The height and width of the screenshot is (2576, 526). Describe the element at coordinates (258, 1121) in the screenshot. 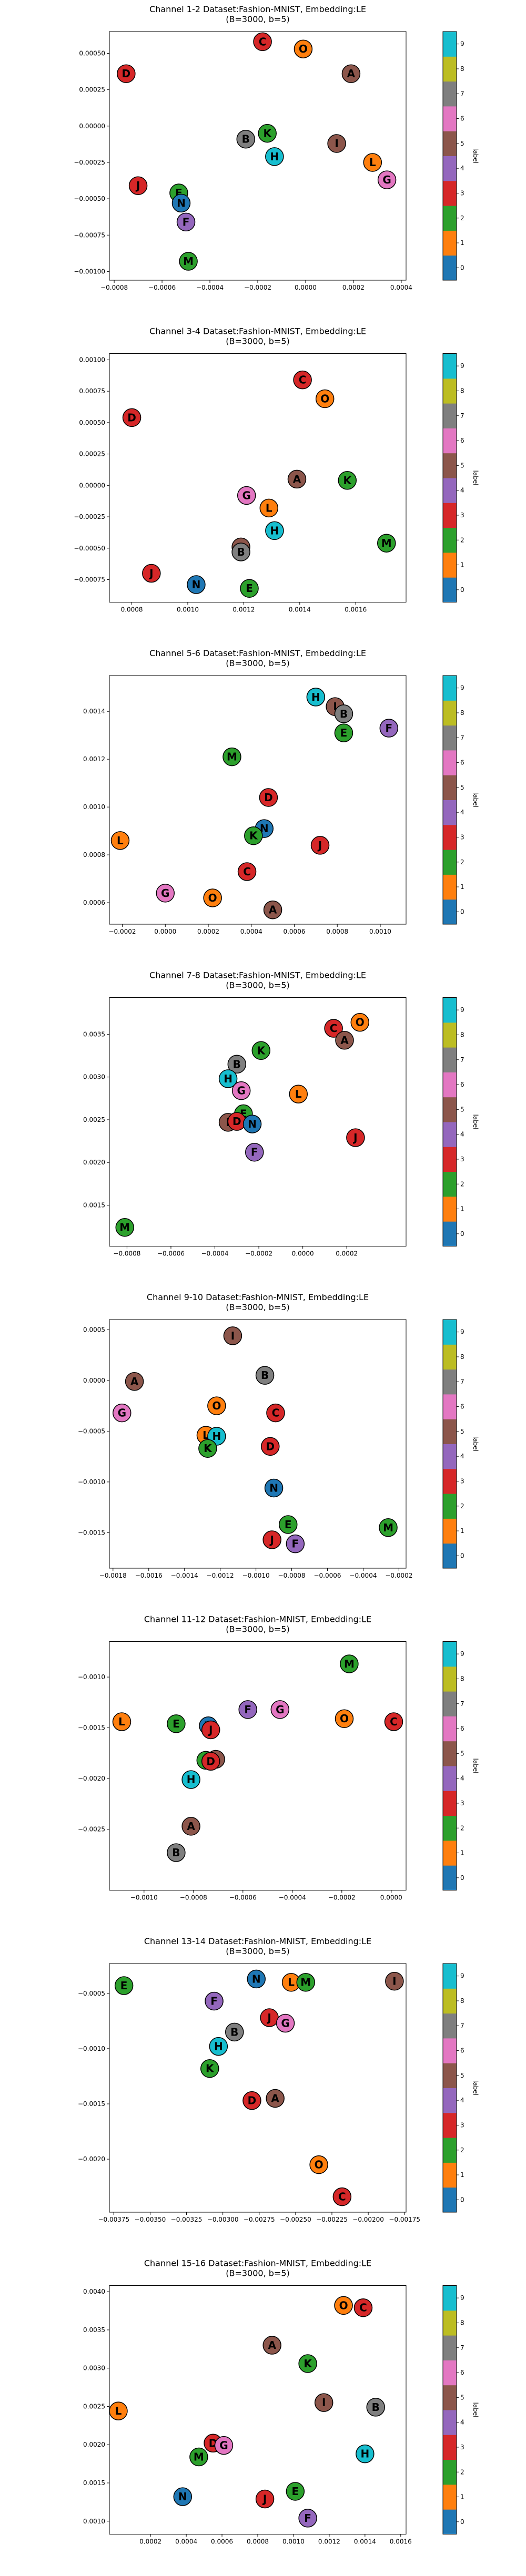

I see `axes-frame` at that location.